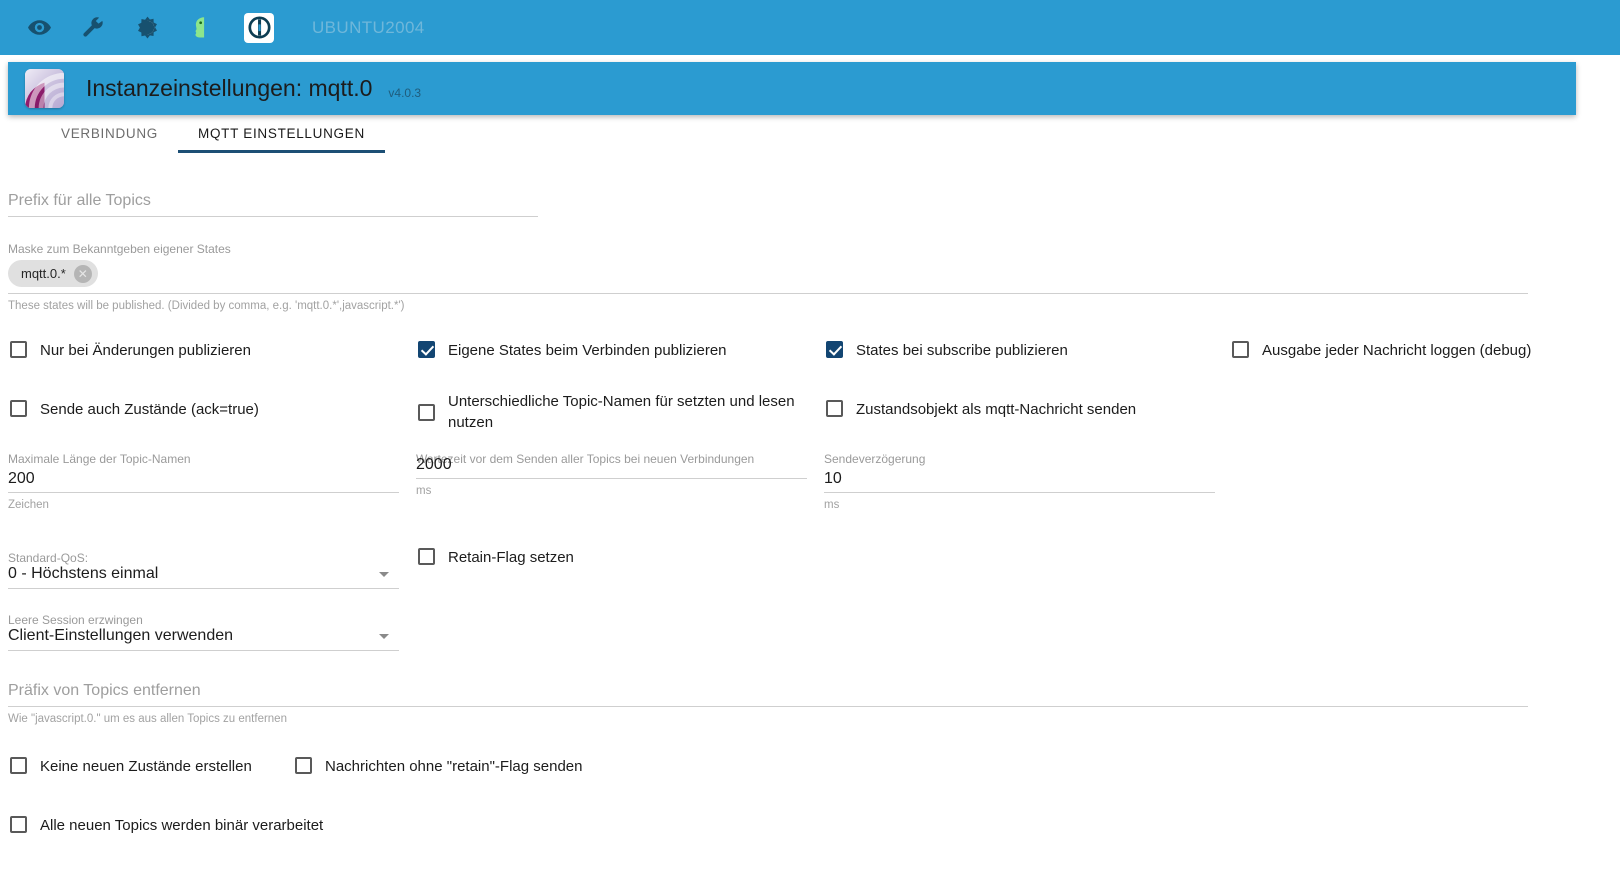 The width and height of the screenshot is (1620, 896). I want to click on chip-label: mqtt.0.*, so click(43, 273).